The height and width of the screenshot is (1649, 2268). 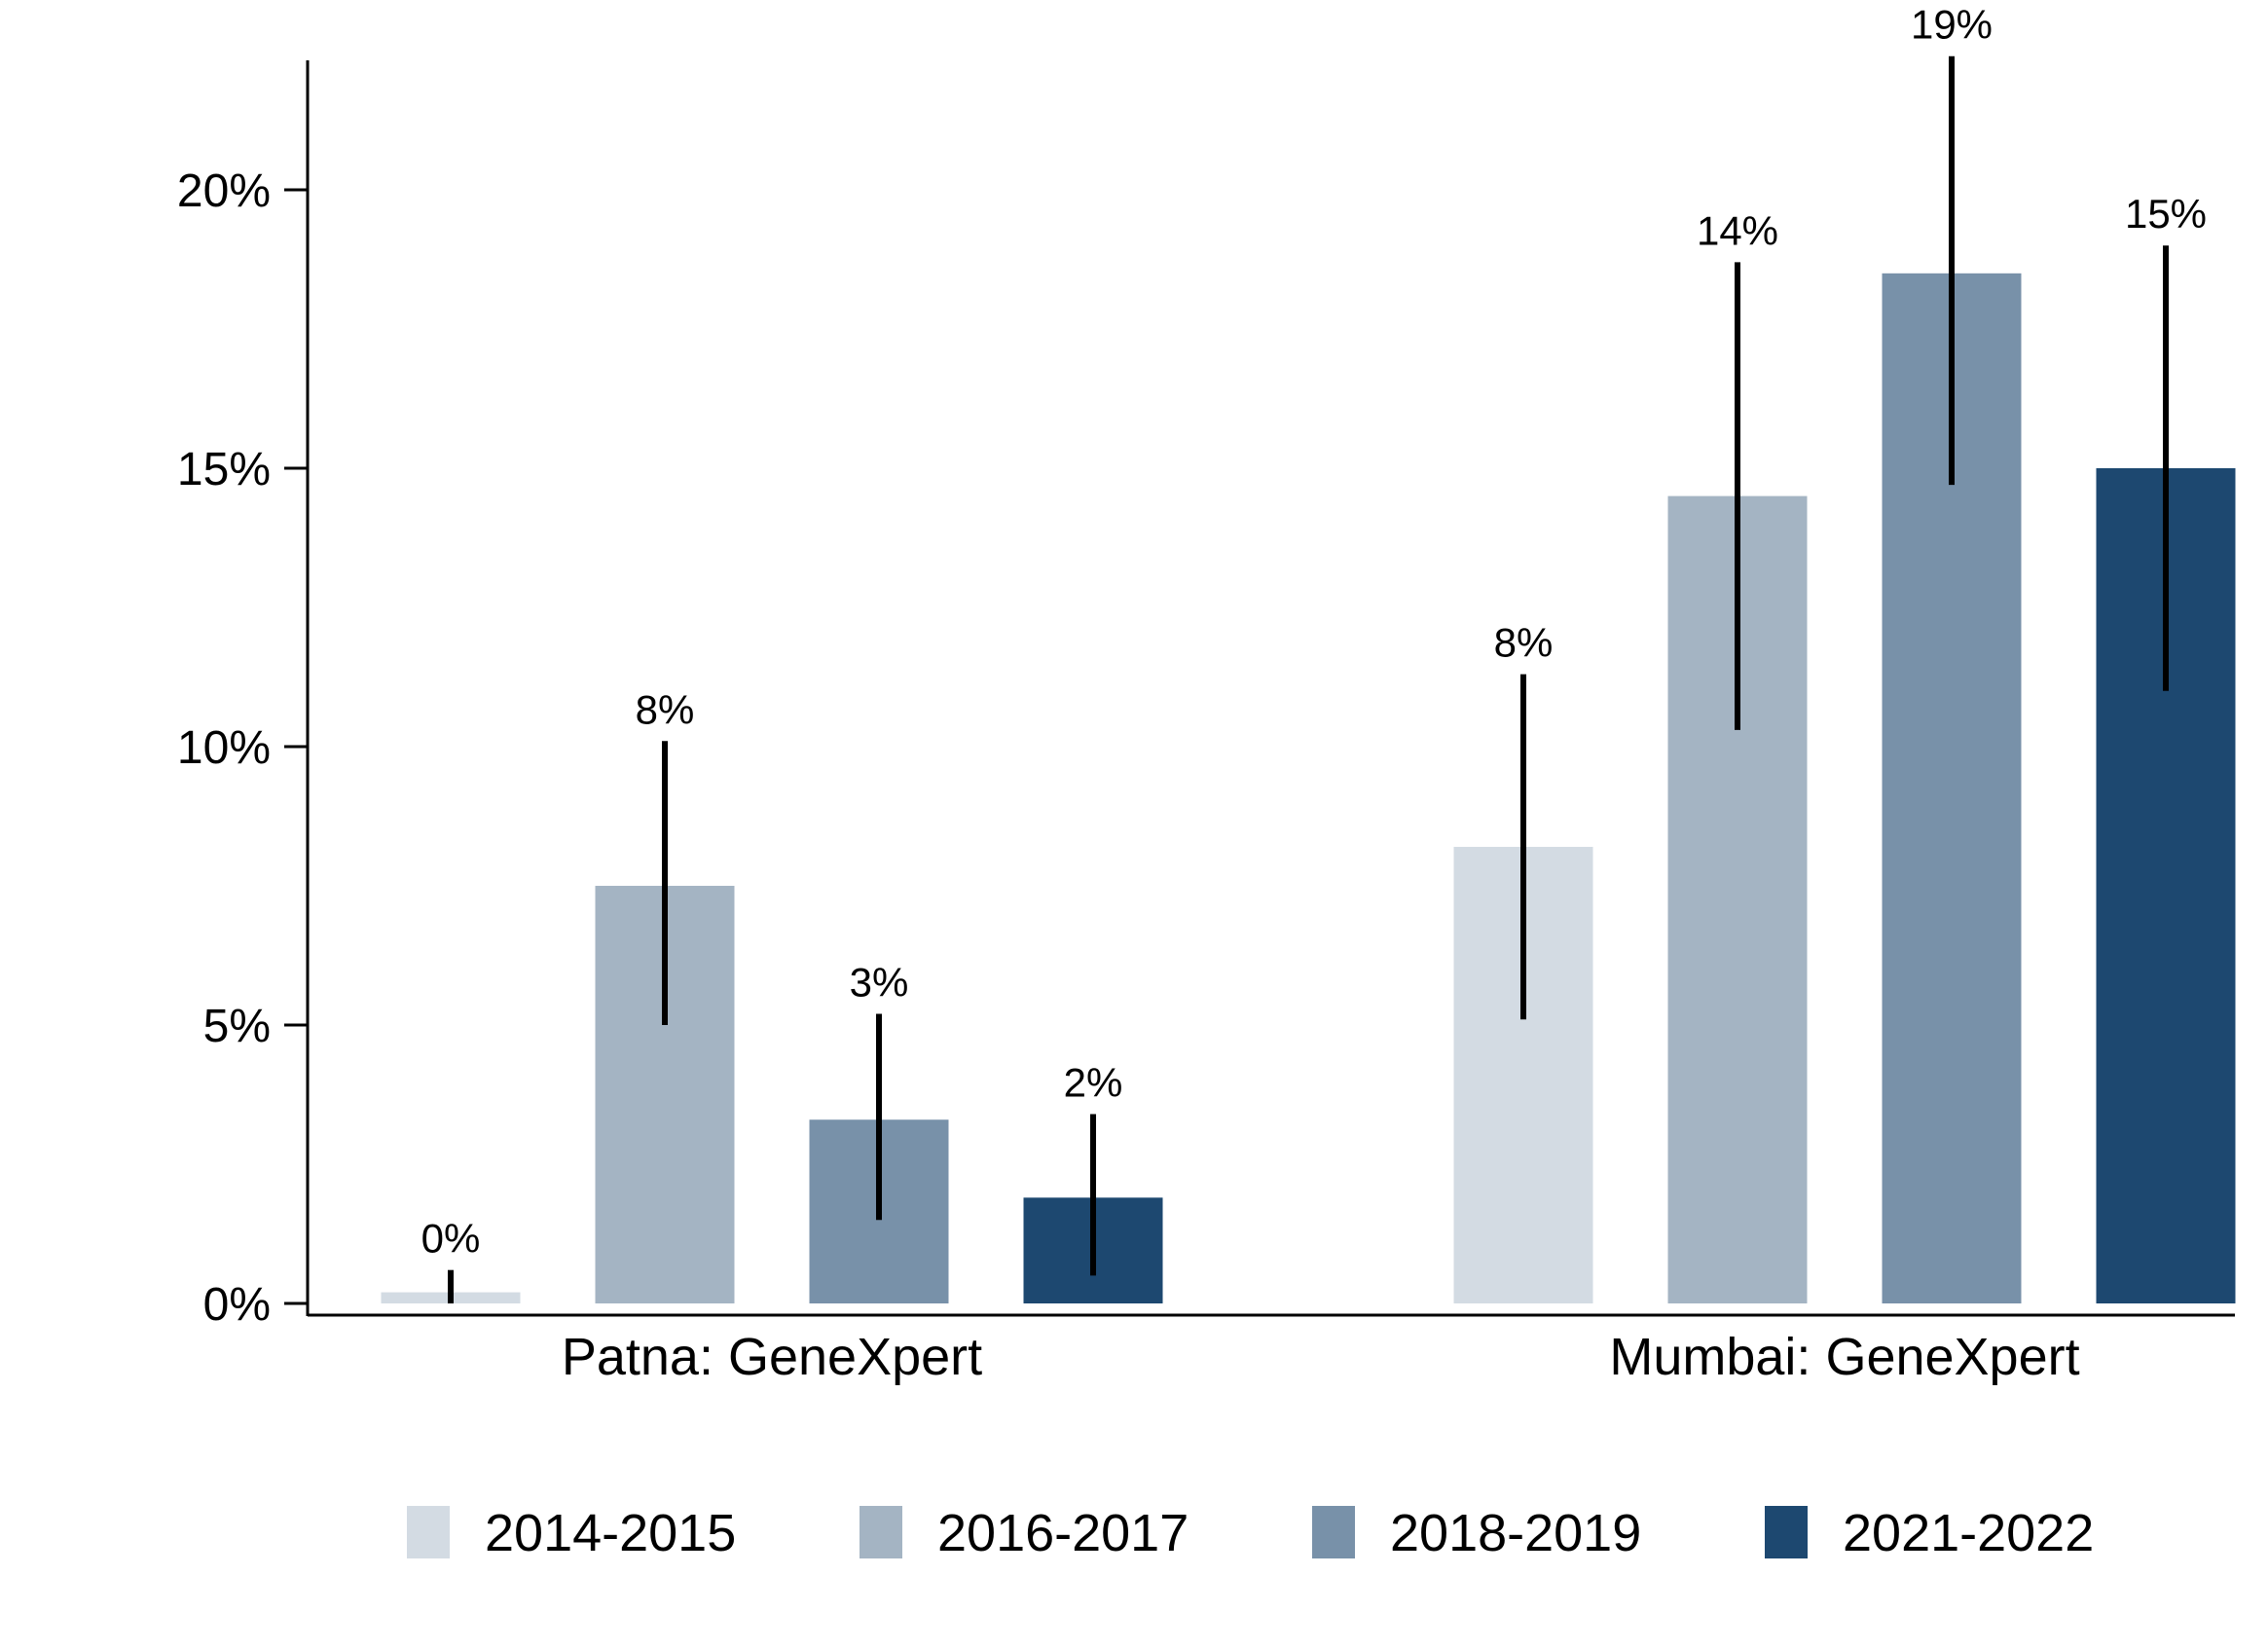 I want to click on y-ticks-layer: 0% 5% 10% 15% 20%, so click(x=242, y=748).